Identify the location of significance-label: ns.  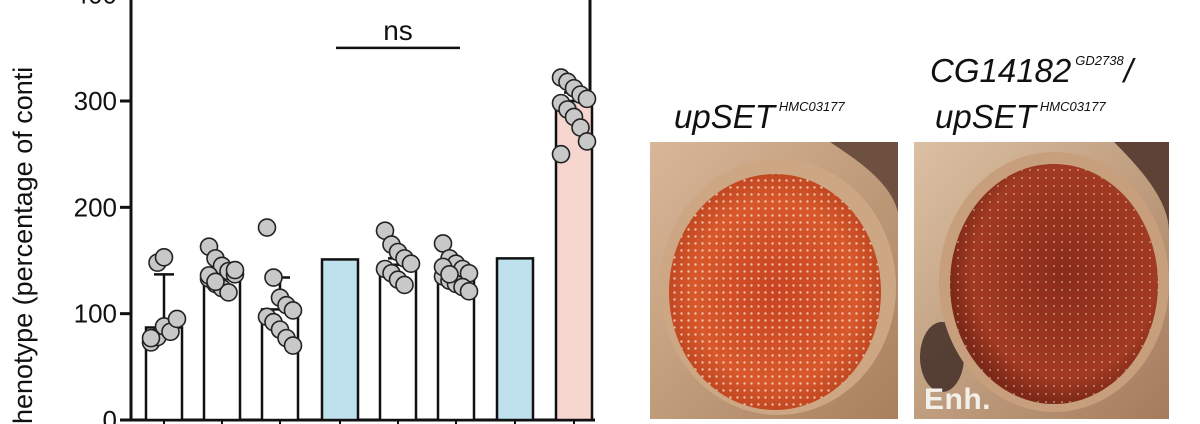
(398, 30).